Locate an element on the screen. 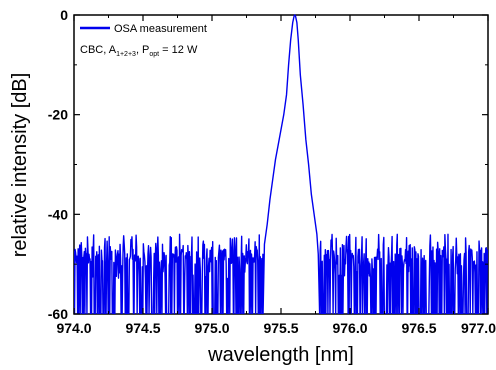  x-tick-label-3: 975.5 is located at coordinates (280, 328).